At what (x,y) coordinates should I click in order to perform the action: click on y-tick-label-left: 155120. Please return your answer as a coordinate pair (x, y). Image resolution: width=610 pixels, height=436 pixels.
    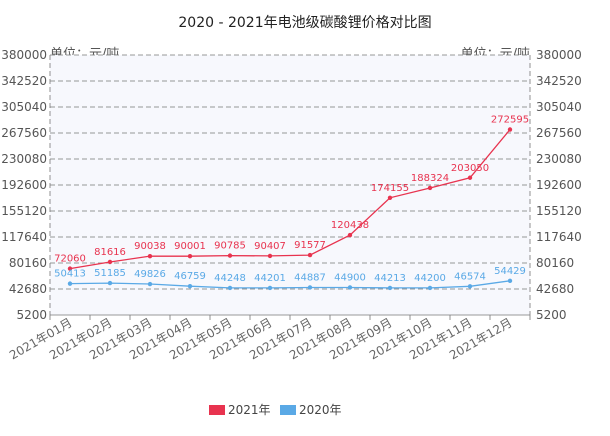
    Looking at the image, I should click on (24, 211).